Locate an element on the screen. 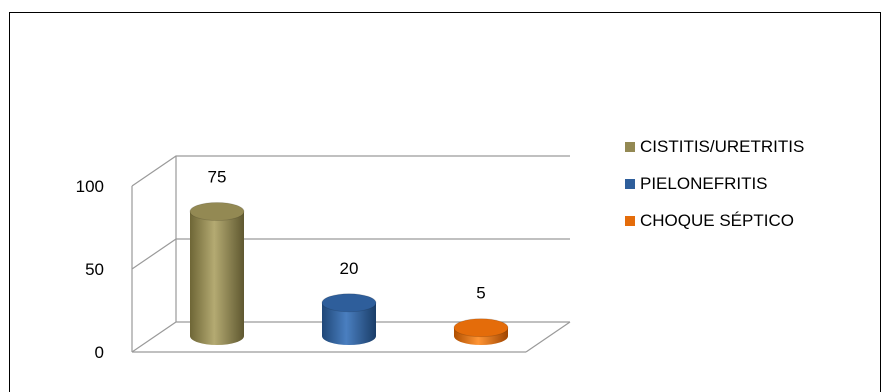 This screenshot has width=886, height=392. legend-swatch-choque-septico is located at coordinates (630, 220).